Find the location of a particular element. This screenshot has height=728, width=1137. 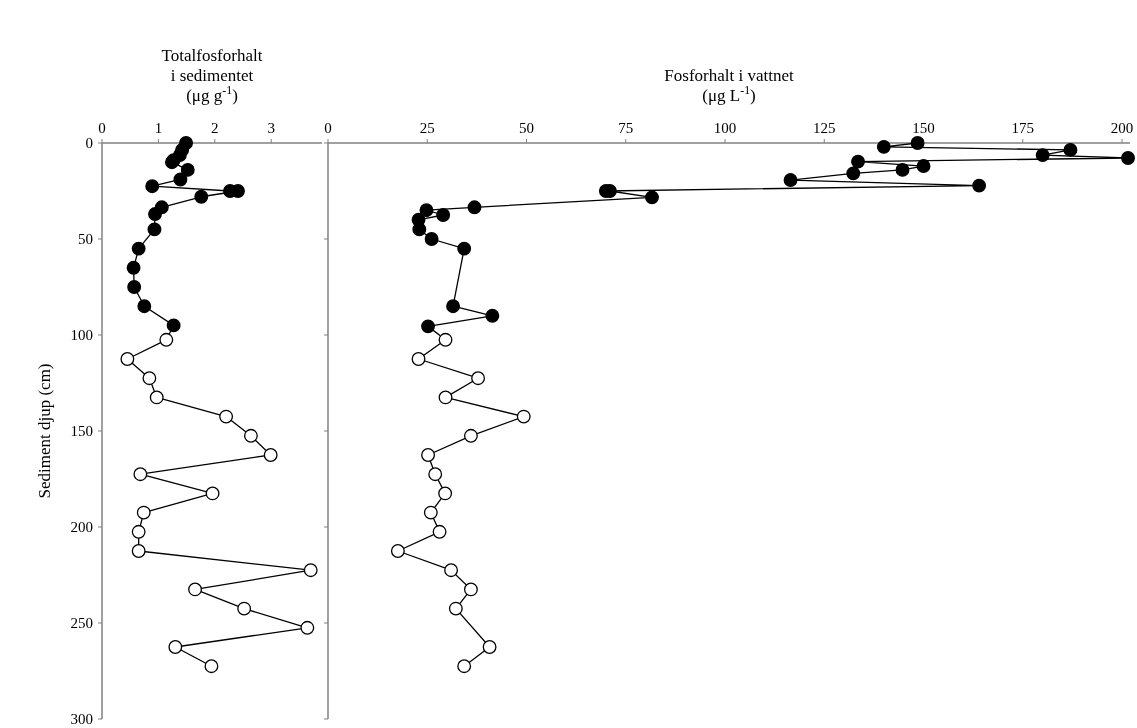

x-axis-title: Totalfosforhalt i sedimentet (μg g$^{-1}$) is located at coordinates (212, 75).